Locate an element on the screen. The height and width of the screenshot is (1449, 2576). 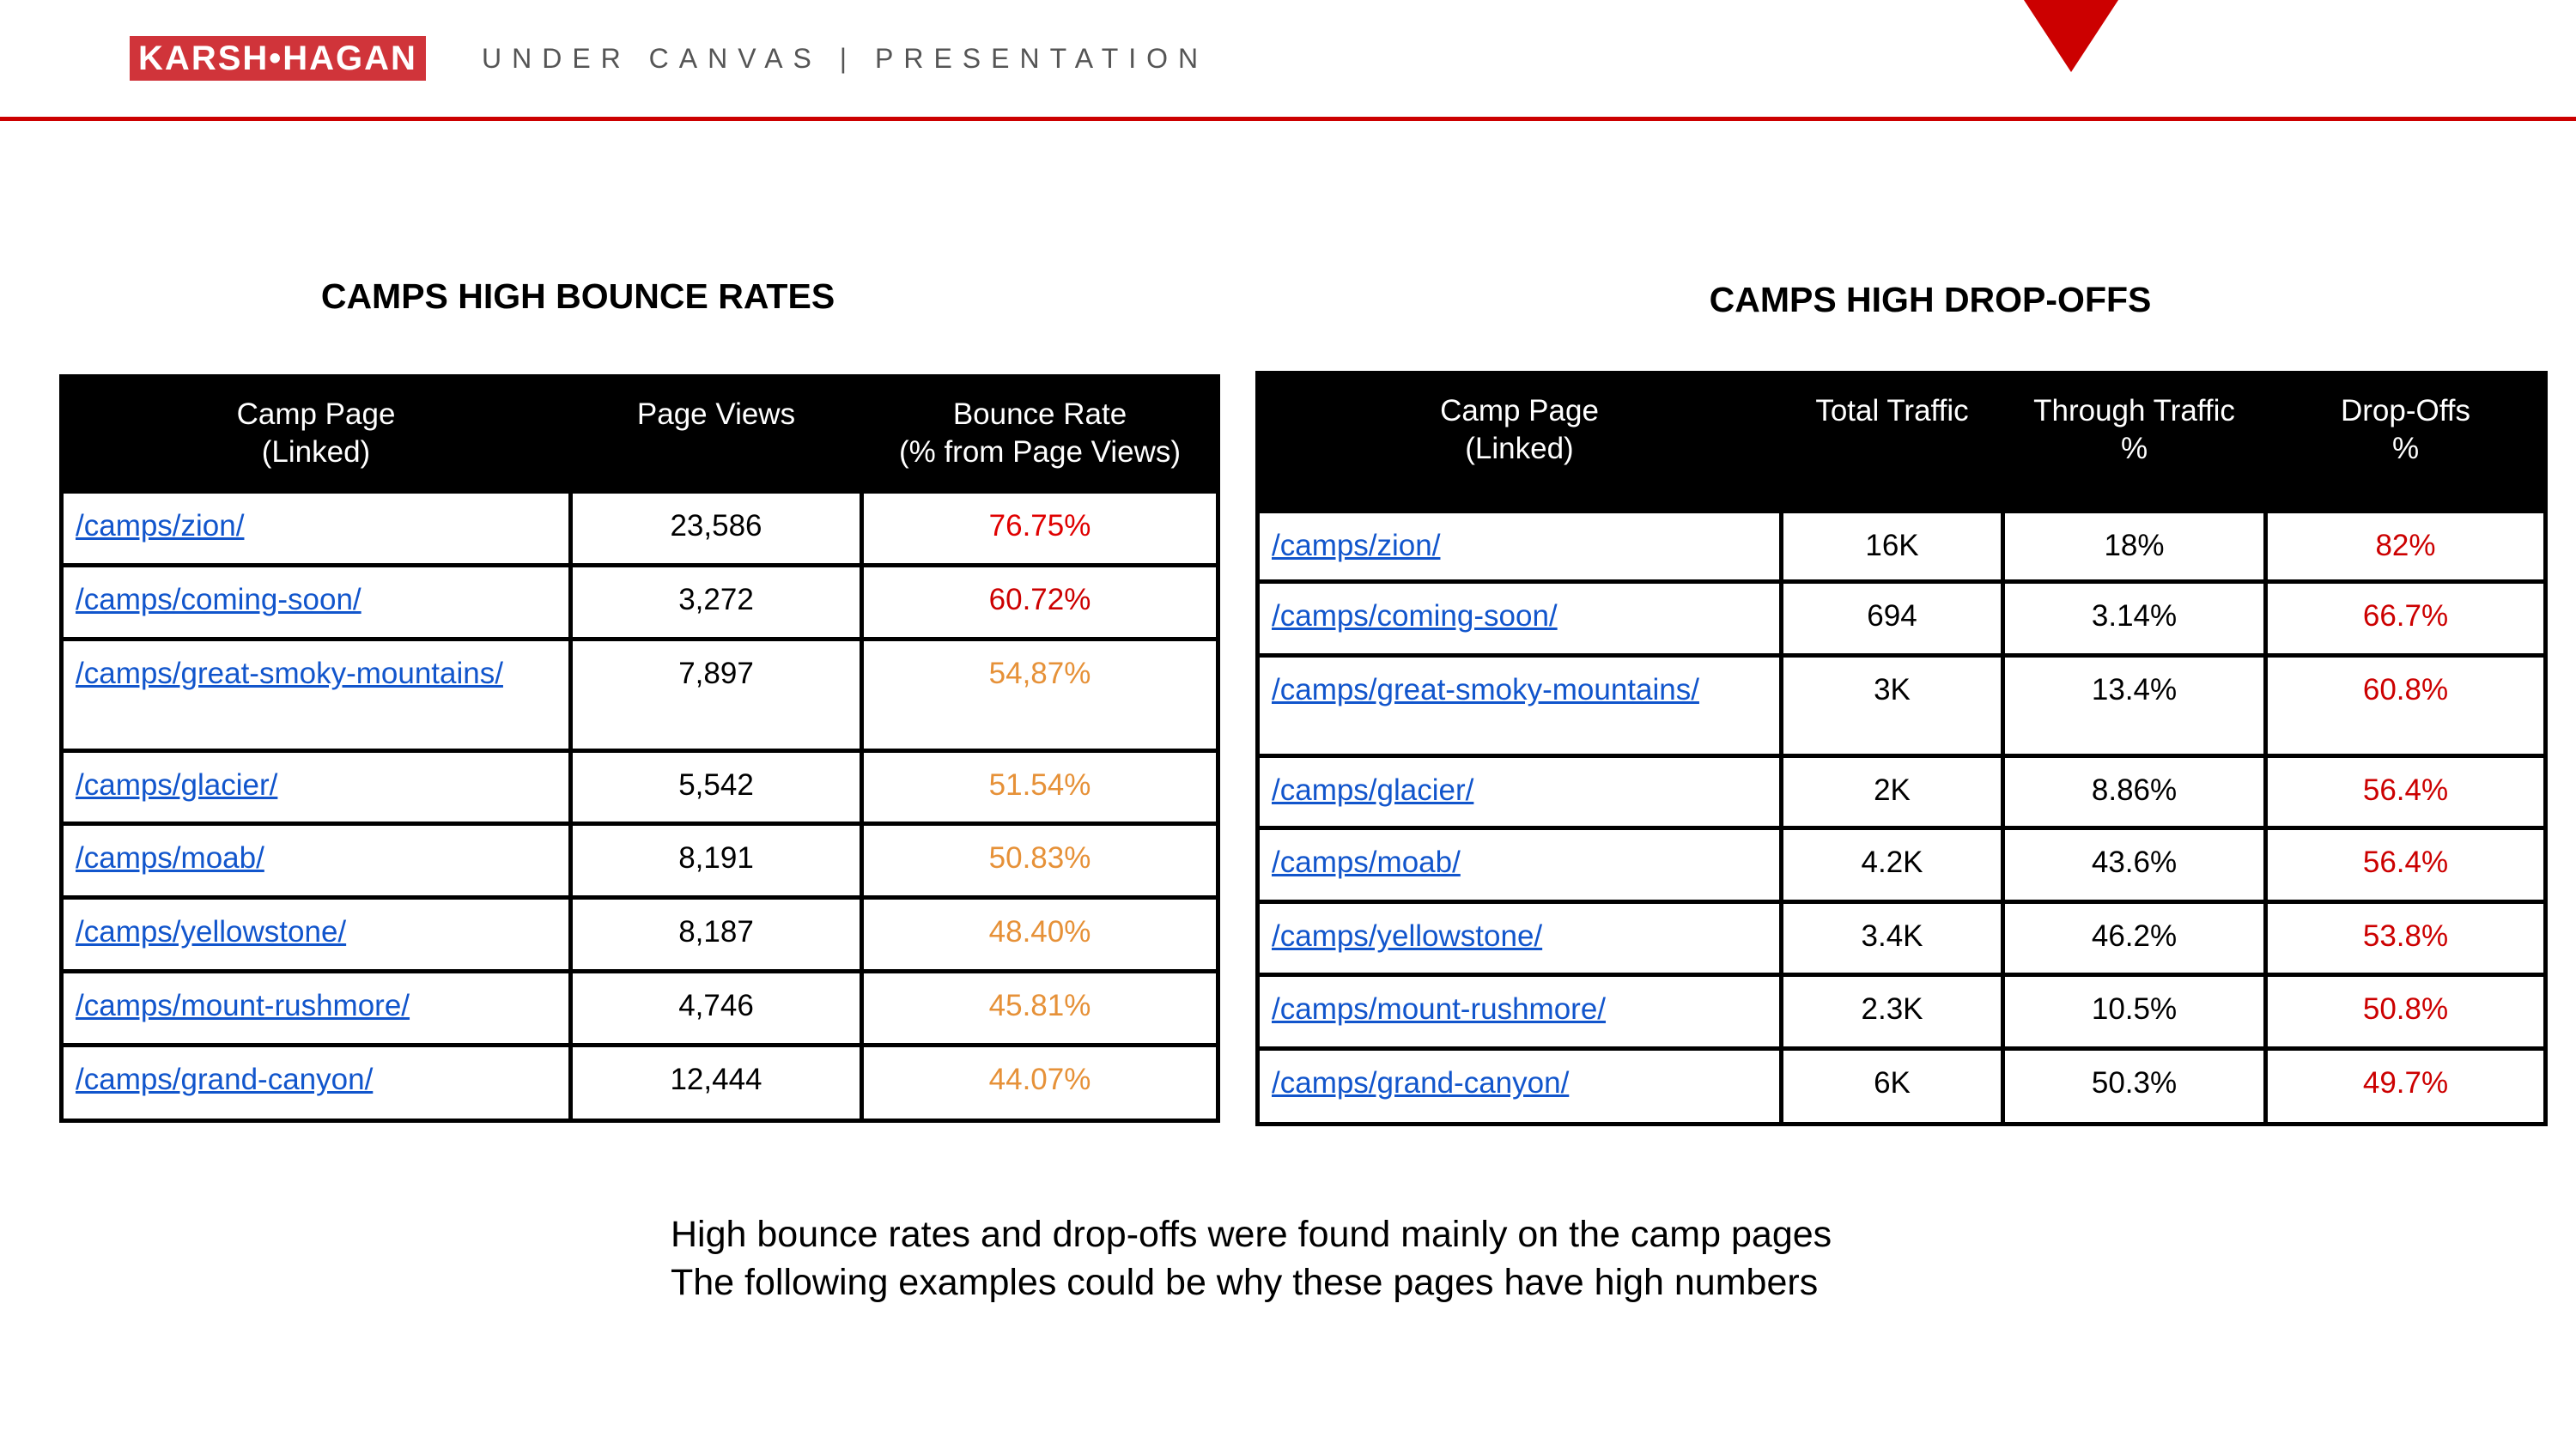
drop-cell: 53.8% is located at coordinates (2405, 939).